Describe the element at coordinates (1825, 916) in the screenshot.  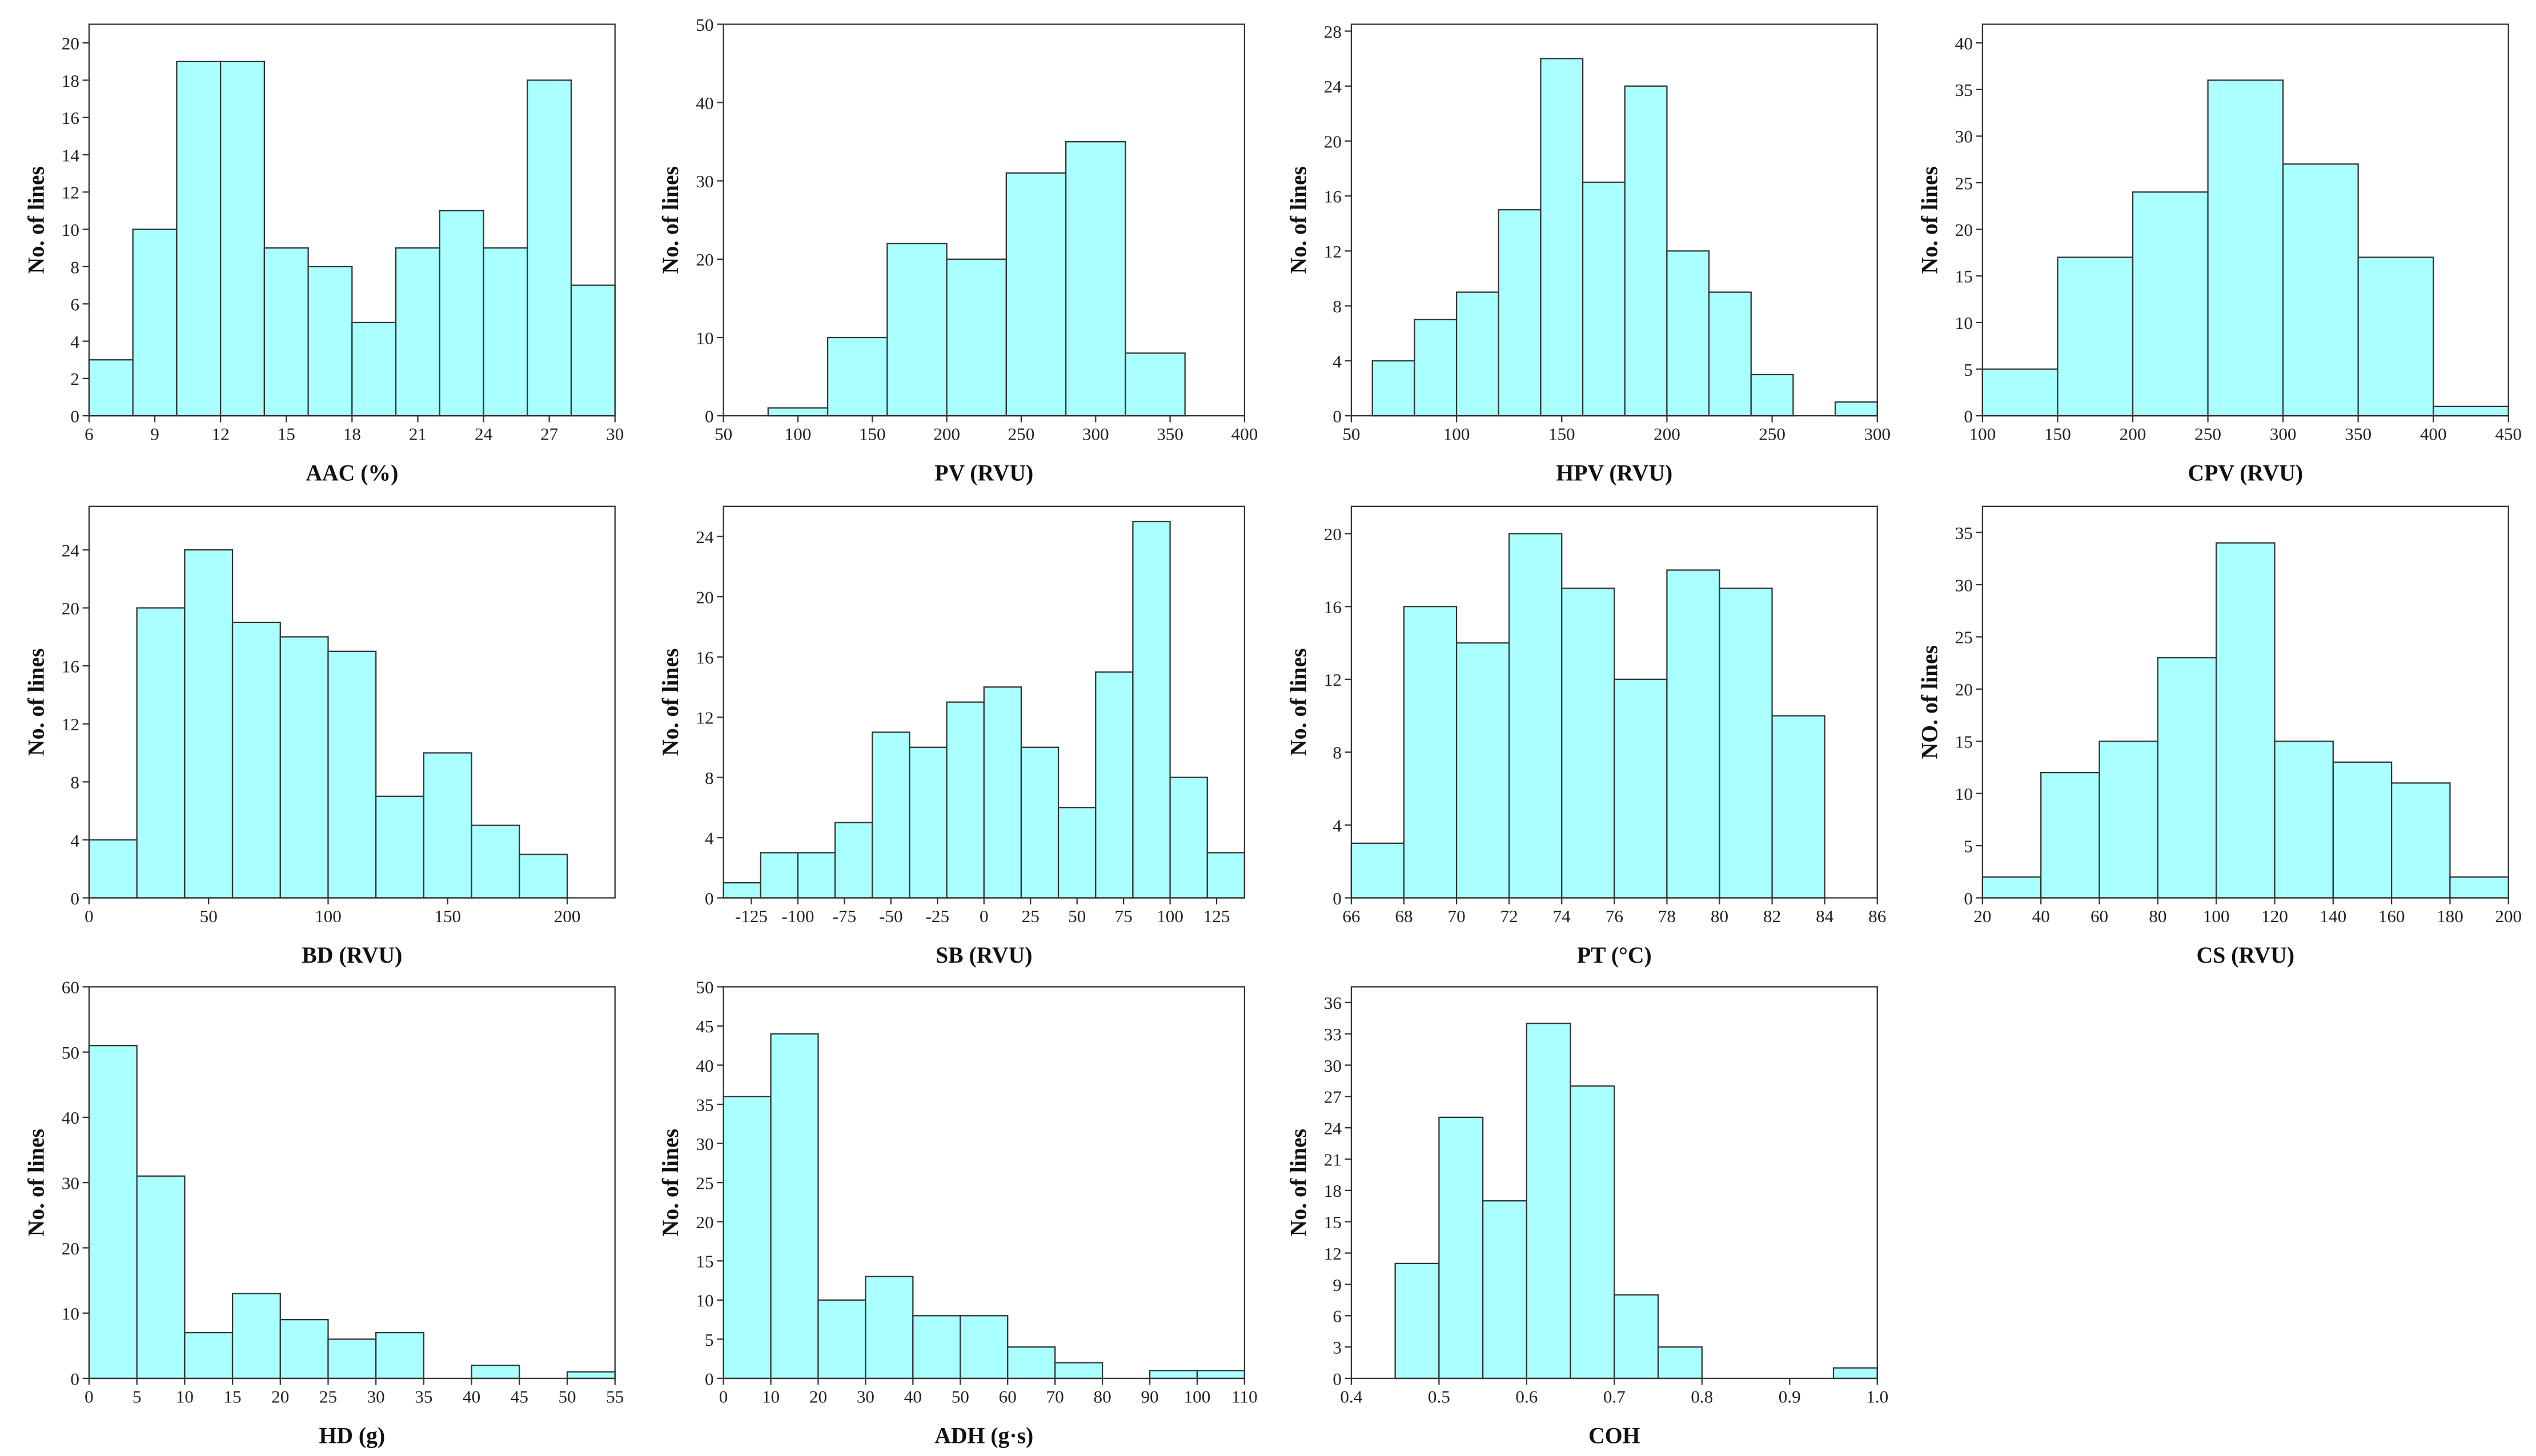
I see `x-tick-label: 84` at that location.